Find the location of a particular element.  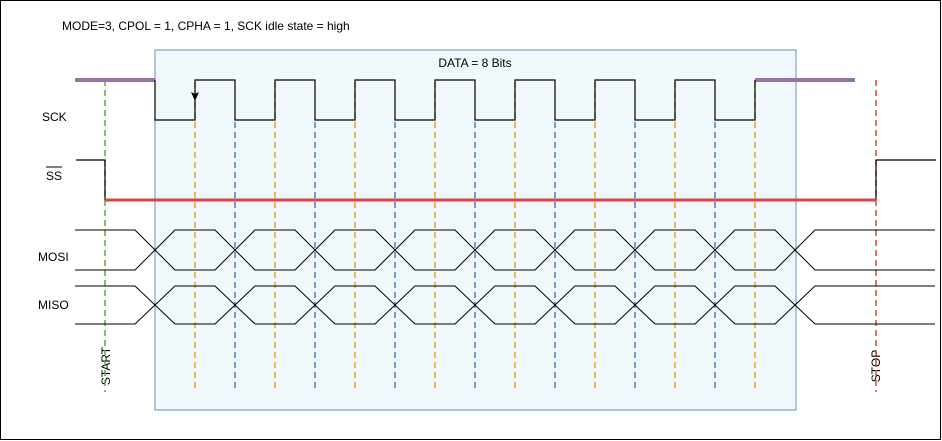

miso-bus-lower-track is located at coordinates (505, 305).